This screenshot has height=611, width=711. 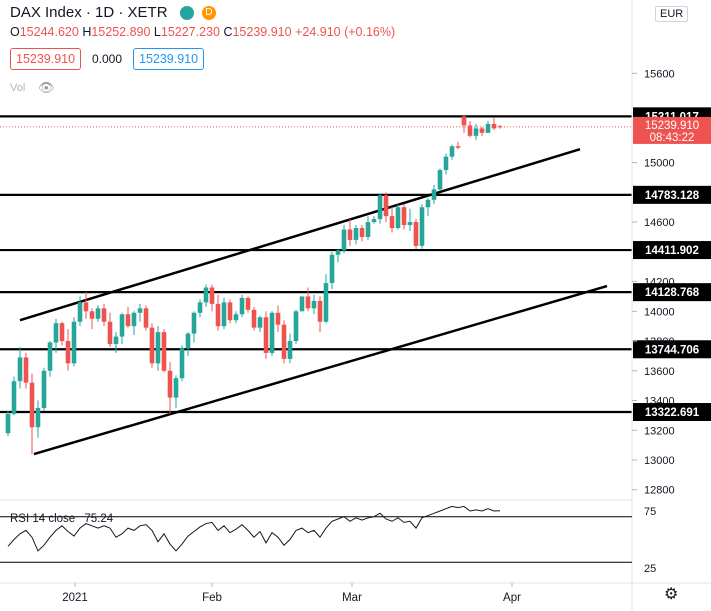 I want to click on level-label: 14128.768, so click(x=672, y=293).